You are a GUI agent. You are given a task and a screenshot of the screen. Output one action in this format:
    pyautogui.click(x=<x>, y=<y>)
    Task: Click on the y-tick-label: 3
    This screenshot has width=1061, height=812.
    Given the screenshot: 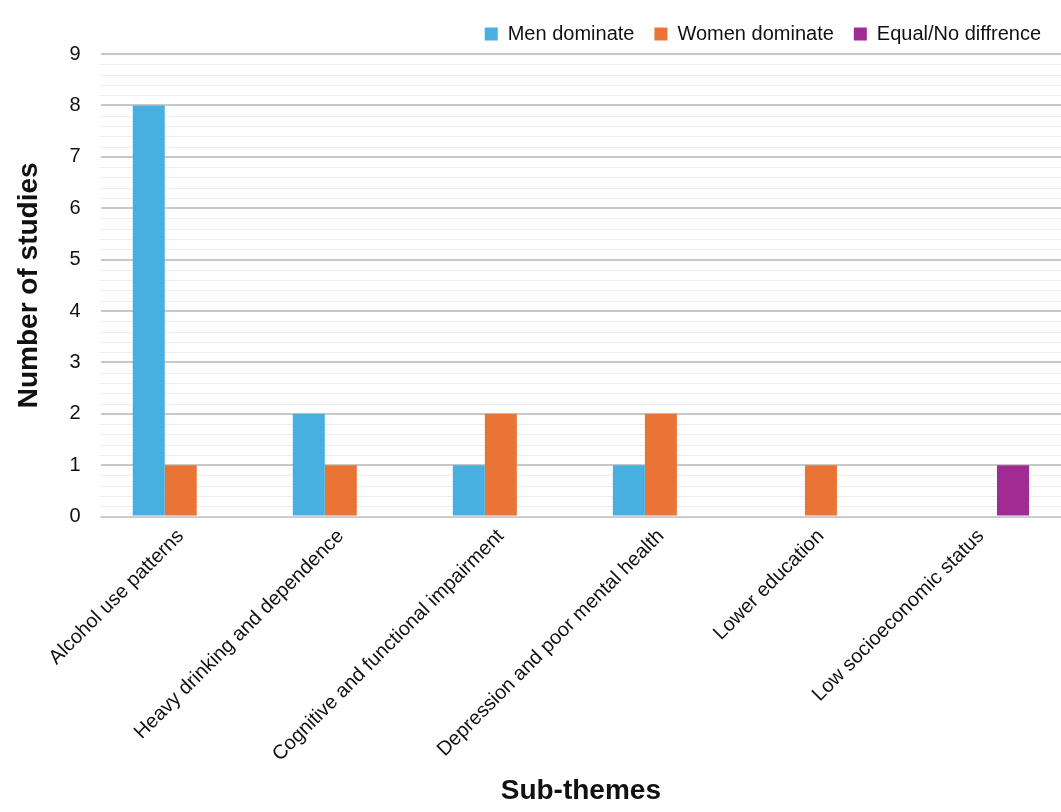 What is the action you would take?
    pyautogui.click(x=75, y=360)
    